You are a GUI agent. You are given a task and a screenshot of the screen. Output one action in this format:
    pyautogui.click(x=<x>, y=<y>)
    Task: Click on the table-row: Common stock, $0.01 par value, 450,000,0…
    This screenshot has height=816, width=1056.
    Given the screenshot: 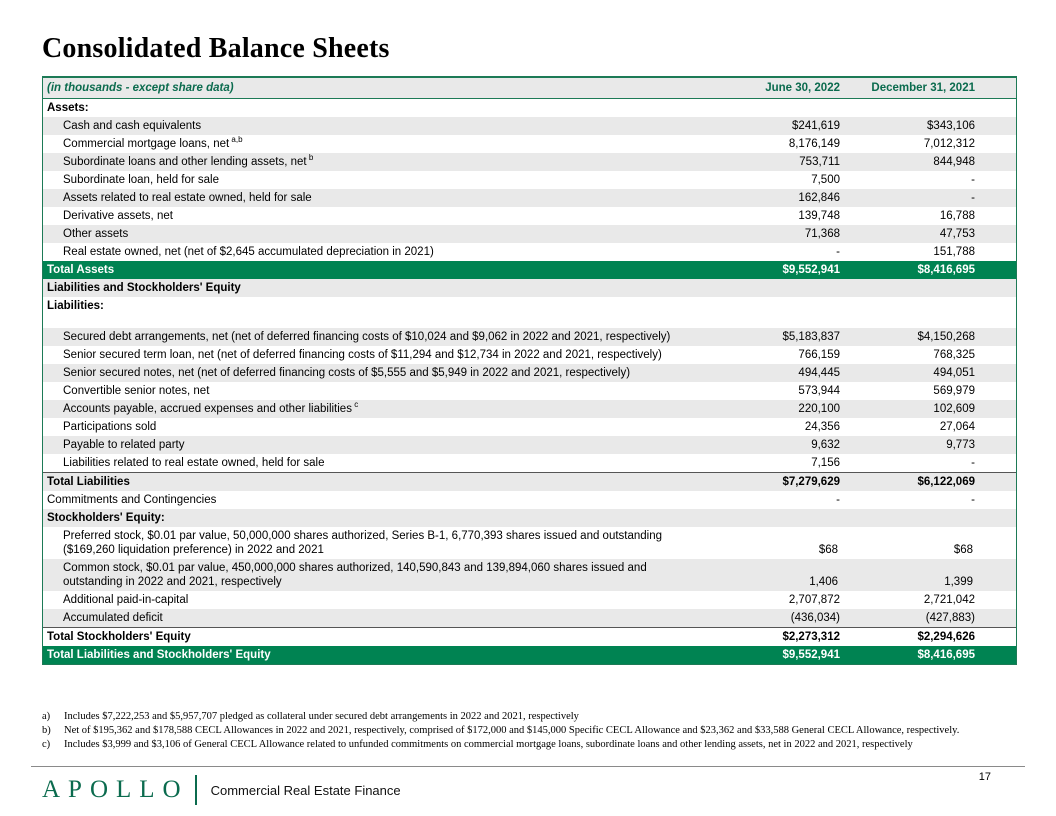 What is the action you would take?
    pyautogui.click(x=529, y=575)
    